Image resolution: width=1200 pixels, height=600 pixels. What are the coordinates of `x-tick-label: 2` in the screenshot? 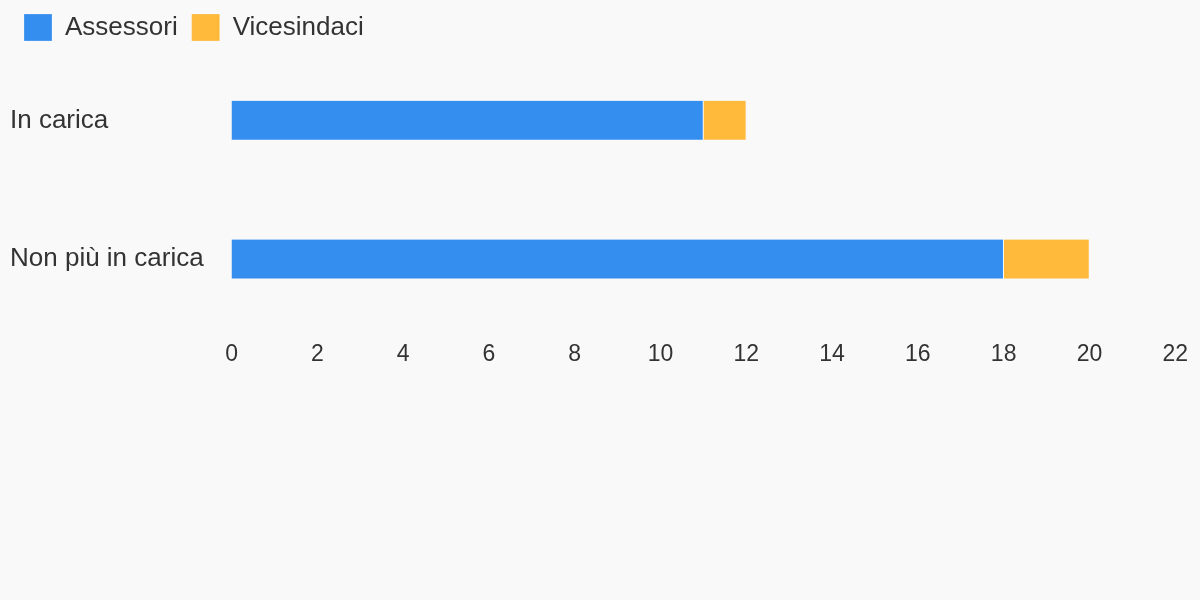 It's located at (317, 352).